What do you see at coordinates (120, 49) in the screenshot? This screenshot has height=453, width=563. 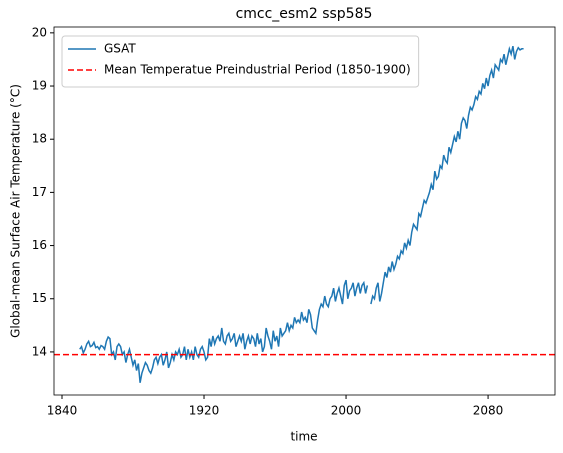 I see `legend-label: GSAT` at bounding box center [120, 49].